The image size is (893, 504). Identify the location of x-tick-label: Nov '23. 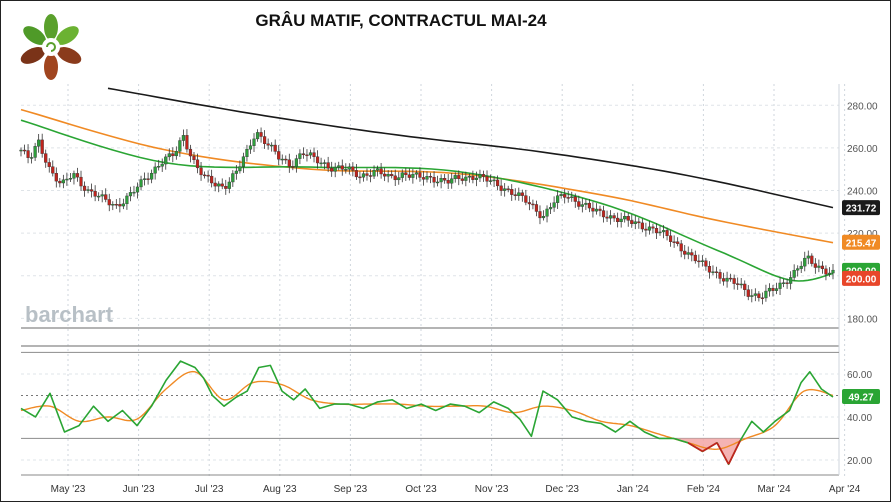
(492, 489).